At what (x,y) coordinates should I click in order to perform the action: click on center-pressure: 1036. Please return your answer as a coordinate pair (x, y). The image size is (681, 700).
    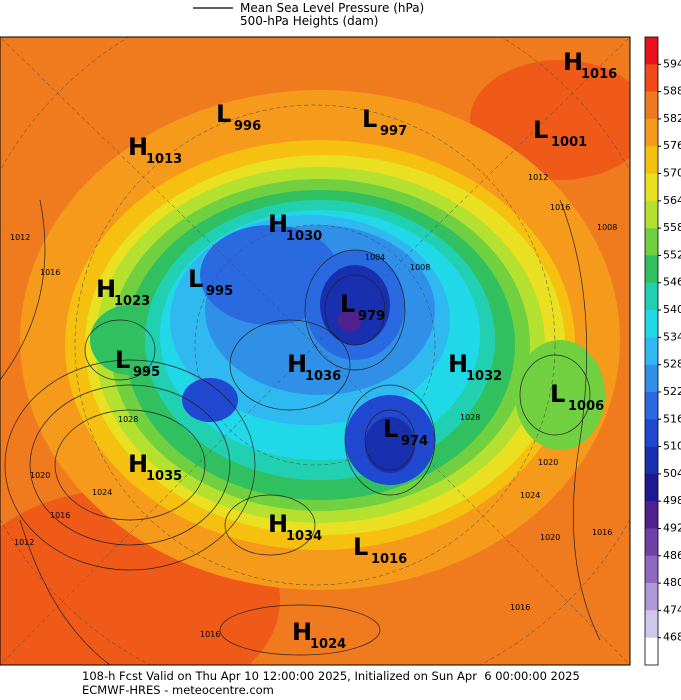
    Looking at the image, I should click on (323, 376).